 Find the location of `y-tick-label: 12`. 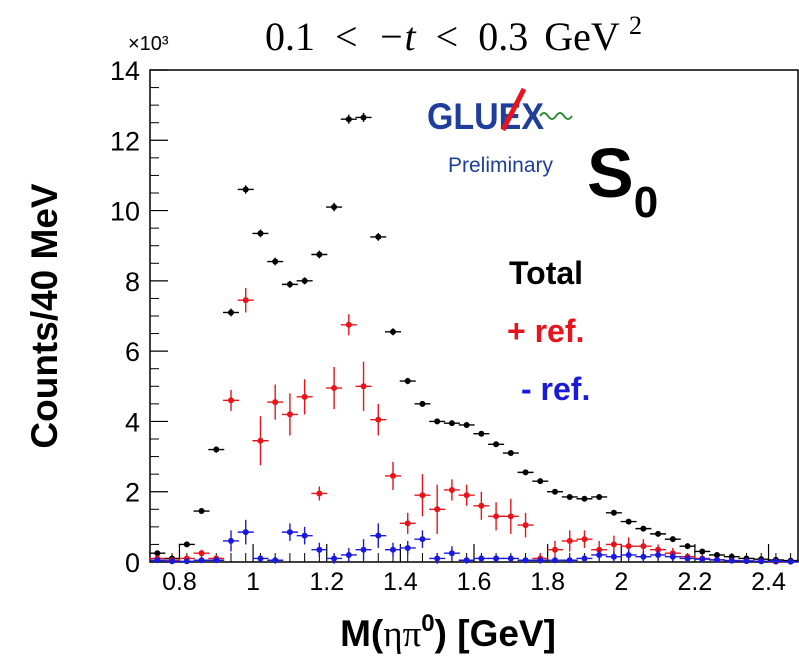

y-tick-label: 12 is located at coordinates (125, 141).